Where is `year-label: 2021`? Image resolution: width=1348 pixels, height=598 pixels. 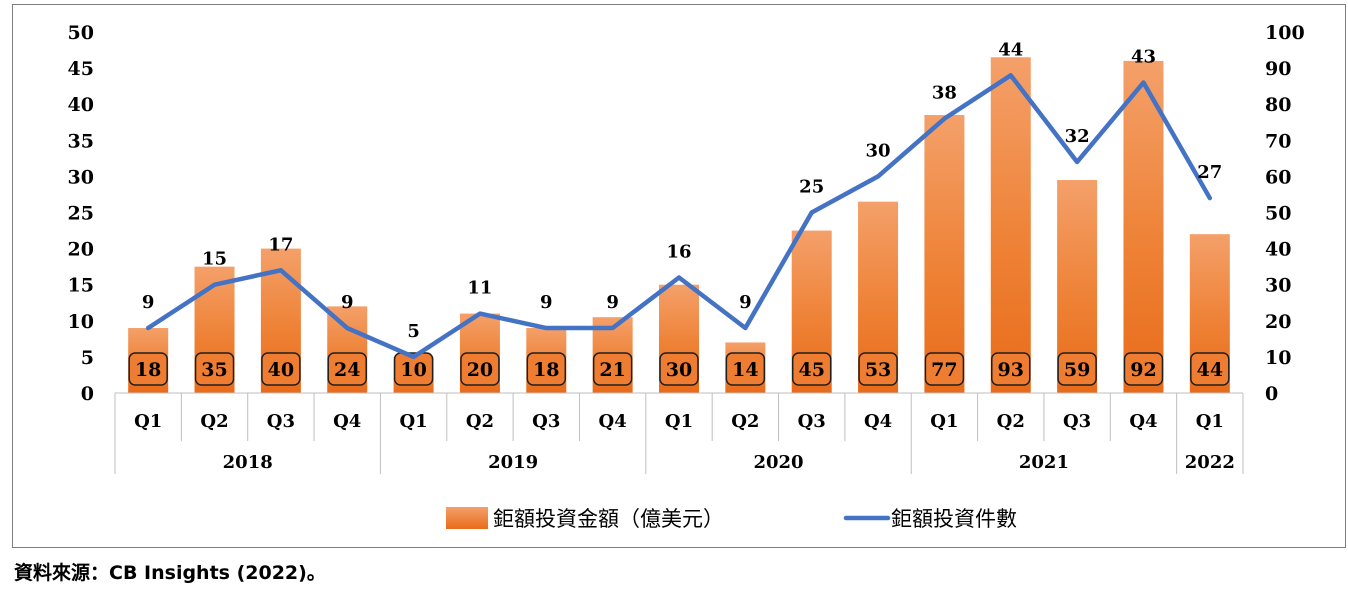 year-label: 2021 is located at coordinates (1044, 462).